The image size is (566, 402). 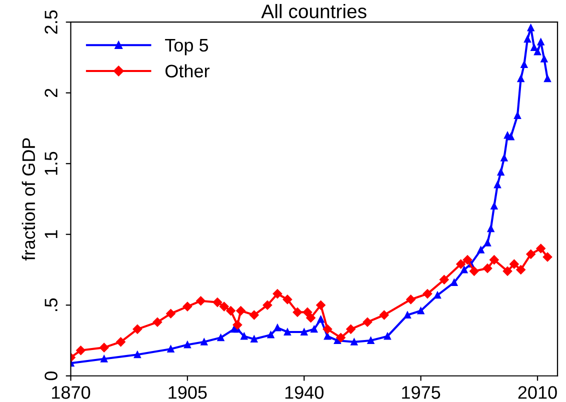 What do you see at coordinates (51, 163) in the screenshot?
I see `y-tick-label: 1.5` at bounding box center [51, 163].